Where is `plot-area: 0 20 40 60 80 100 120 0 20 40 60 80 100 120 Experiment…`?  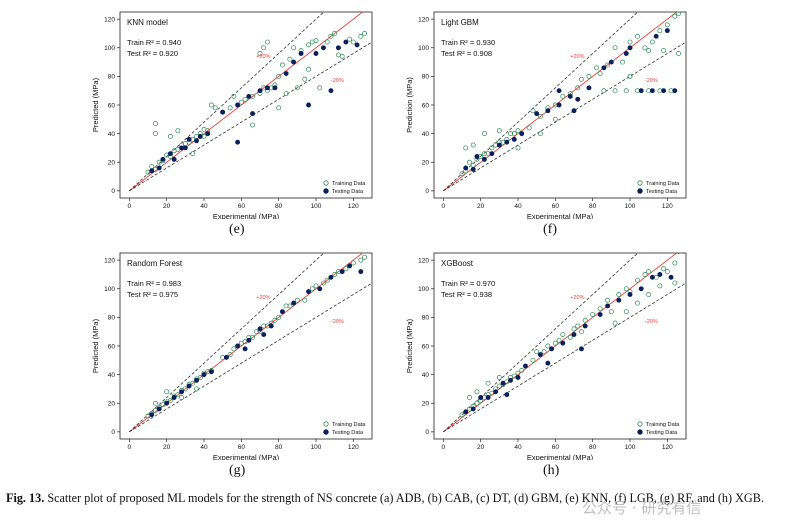
plot-area: 0 20 40 60 80 100 120 0 20 40 60 80 100 120 Experiment… is located at coordinates (546, 356).